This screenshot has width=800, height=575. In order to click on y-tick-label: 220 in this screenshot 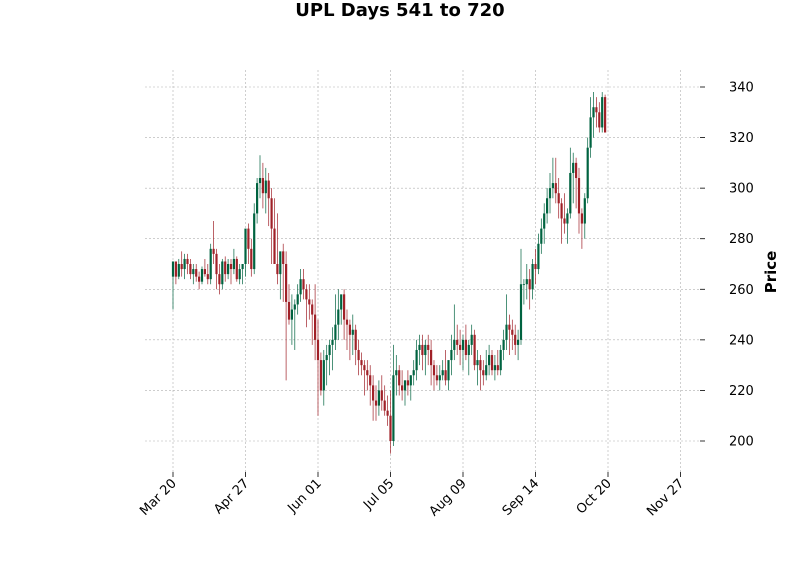, I will do `click(741, 391)`.